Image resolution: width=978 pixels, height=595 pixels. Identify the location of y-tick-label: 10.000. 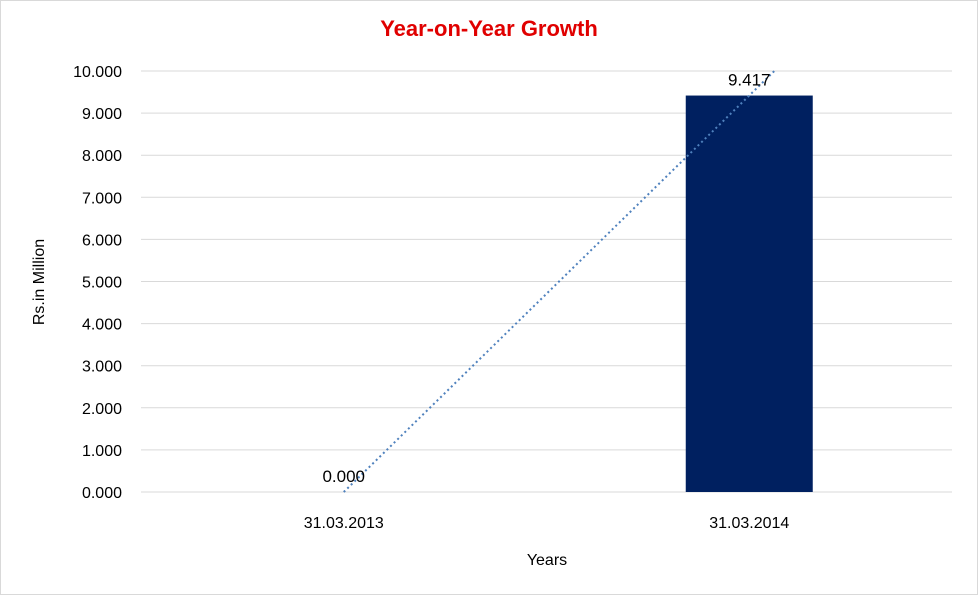
(97, 72).